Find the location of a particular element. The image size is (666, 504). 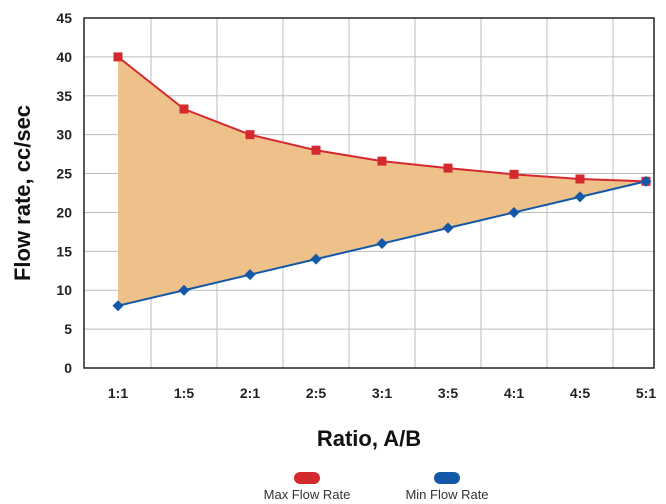

x-tick-label: 1:1 is located at coordinates (118, 393).